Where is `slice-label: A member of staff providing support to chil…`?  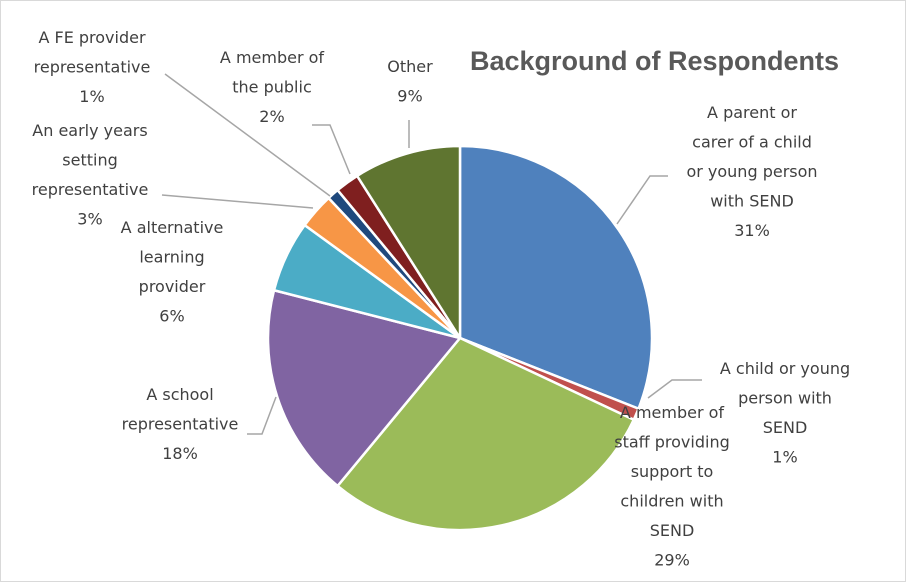
slice-label: A member of staff providing support to chil… is located at coordinates (672, 486).